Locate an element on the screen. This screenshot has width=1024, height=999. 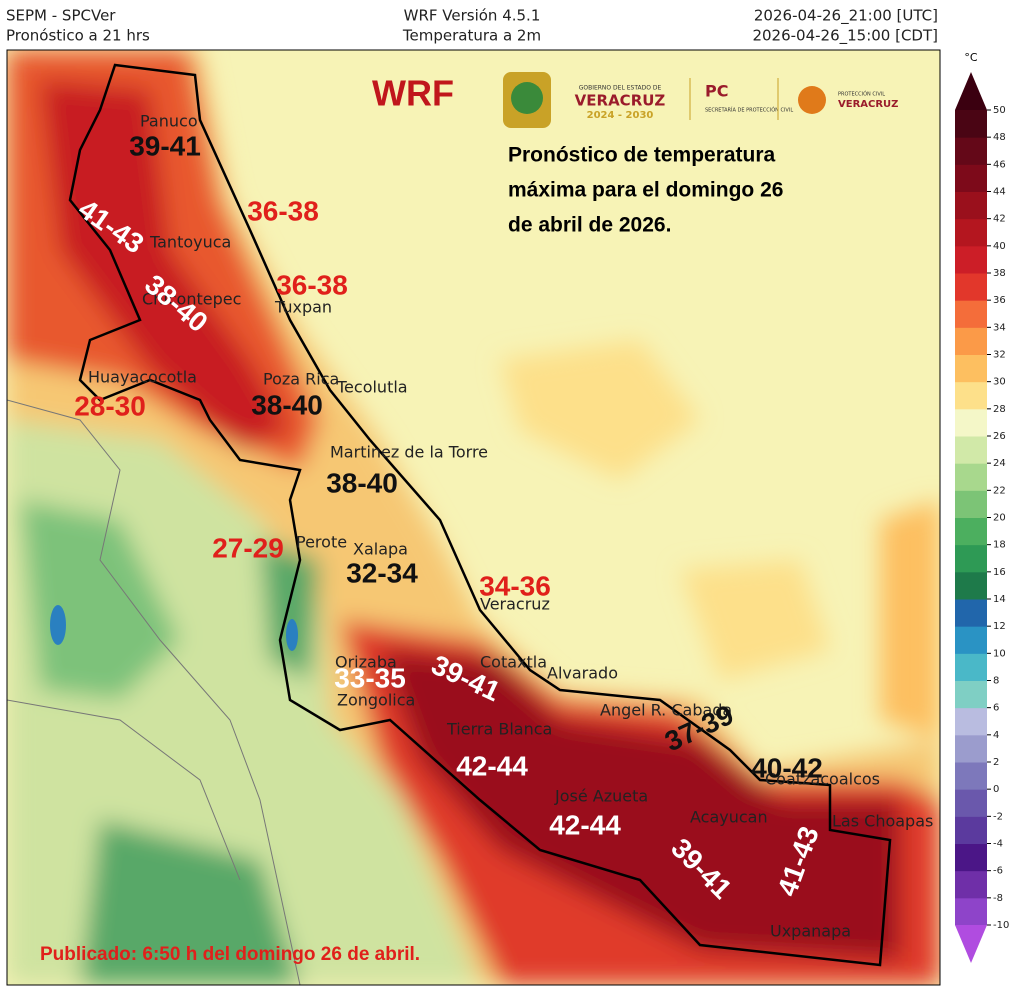
logo-text: PROTECCIÓN CIVIL is located at coordinates (861, 94).